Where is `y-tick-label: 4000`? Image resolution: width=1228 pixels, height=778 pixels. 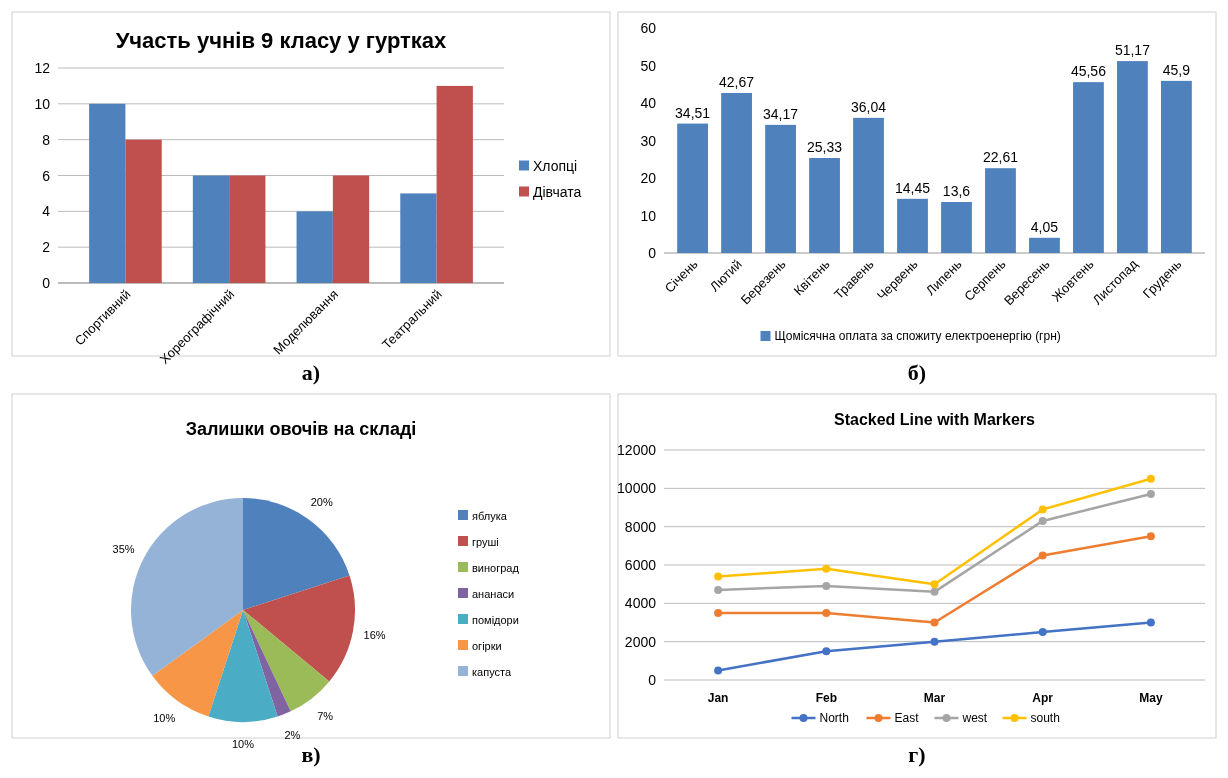
y-tick-label: 4000 is located at coordinates (640, 603).